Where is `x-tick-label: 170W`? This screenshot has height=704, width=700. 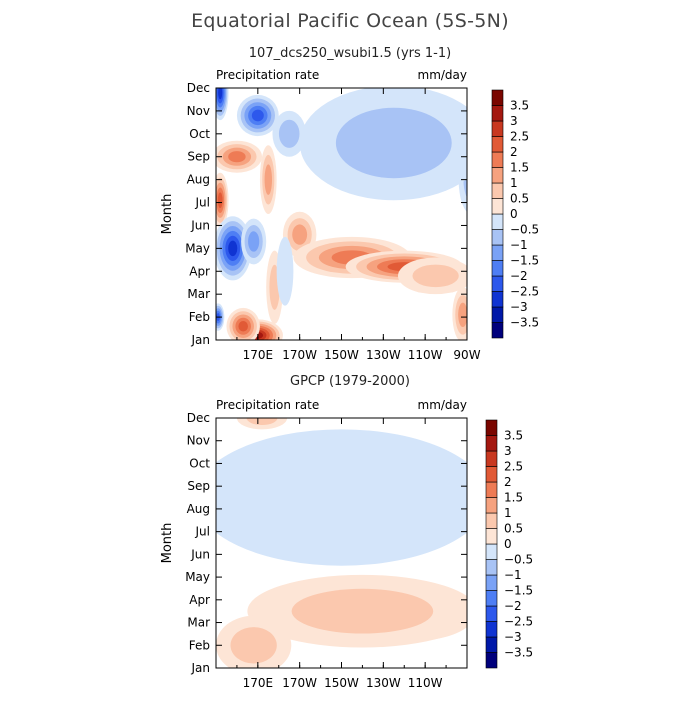 x-tick-label: 170W is located at coordinates (299, 355).